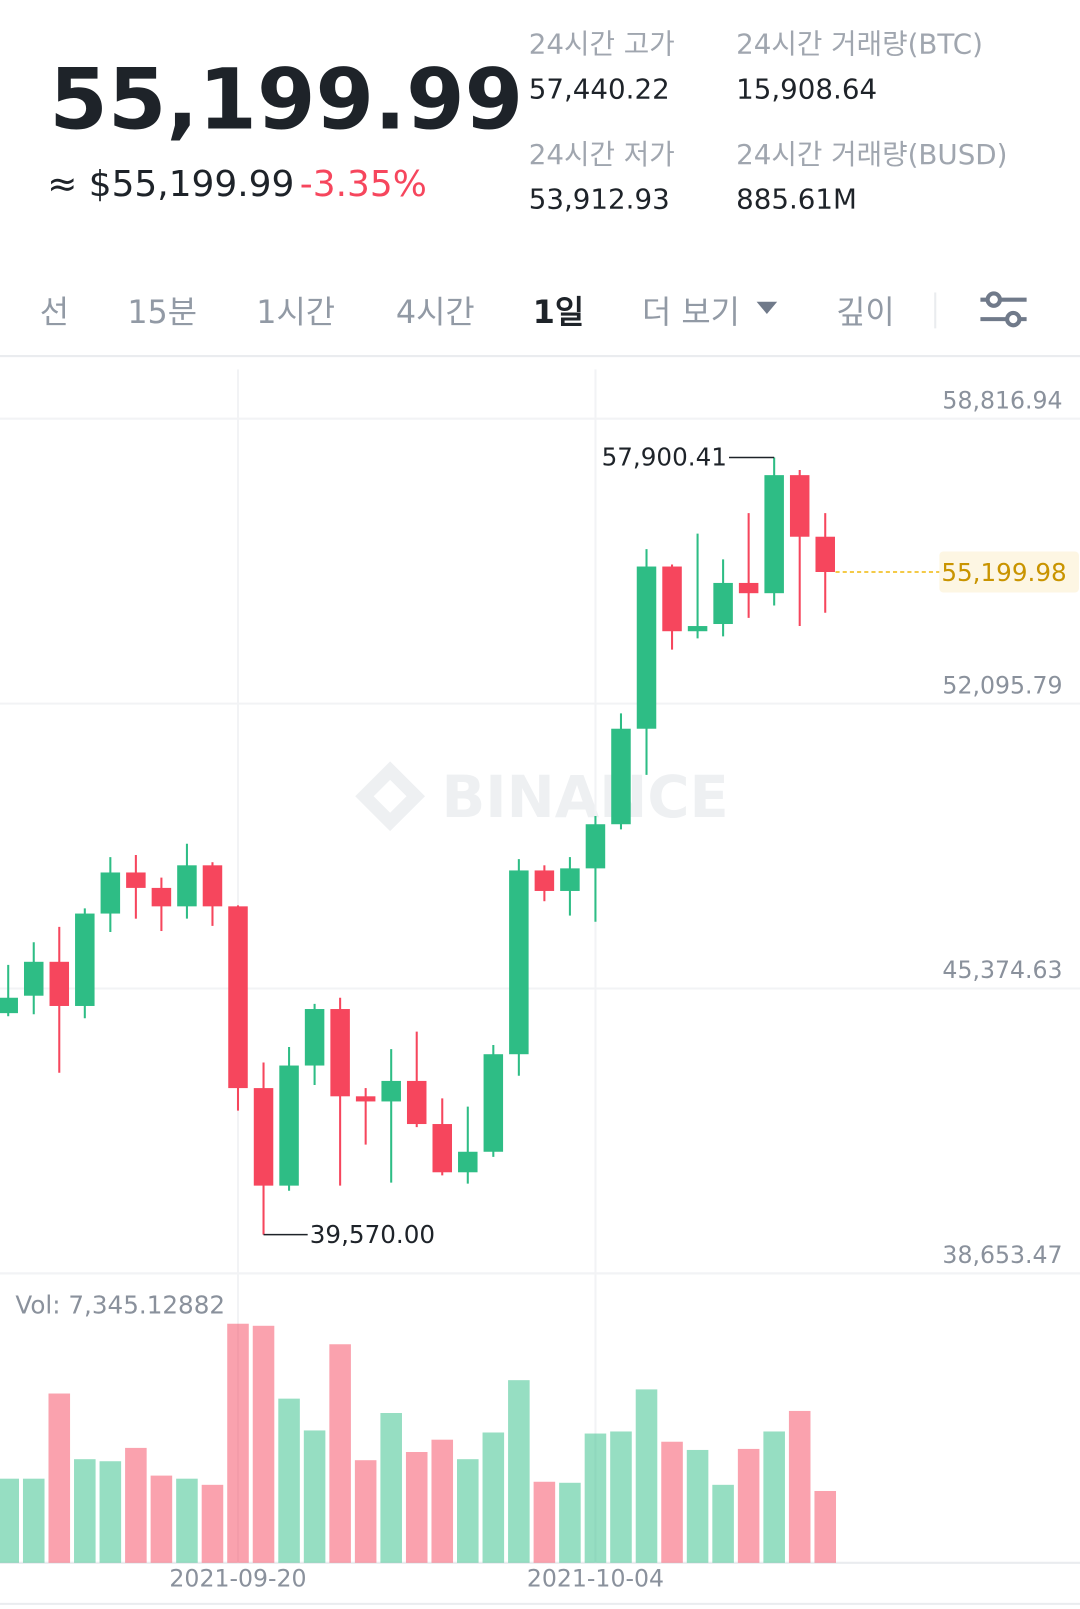  I want to click on price-change: -3.35%, so click(363, 184).